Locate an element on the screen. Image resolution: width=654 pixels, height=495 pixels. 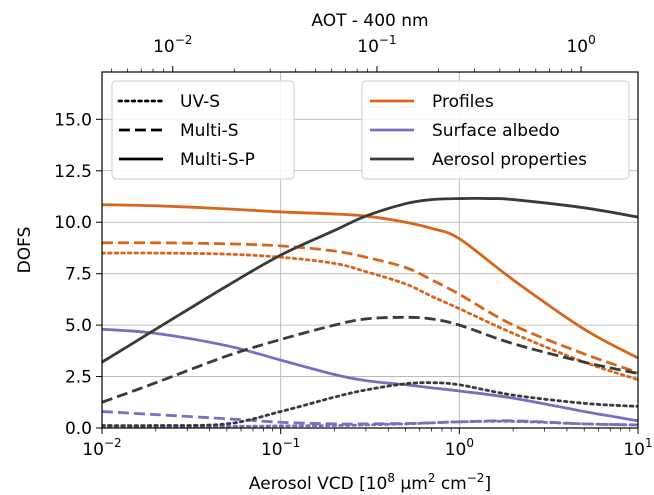
legend-label: Profiles is located at coordinates (463, 102).